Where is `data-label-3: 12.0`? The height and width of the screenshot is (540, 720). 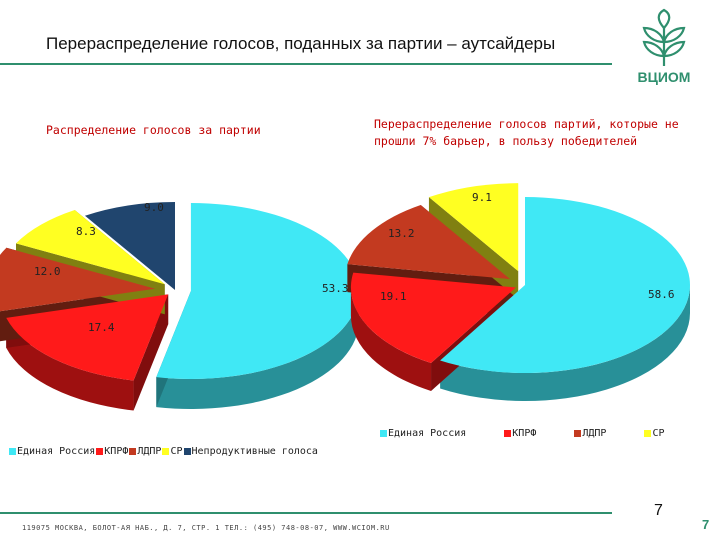
data-label-3: 12.0 is located at coordinates (47, 271).